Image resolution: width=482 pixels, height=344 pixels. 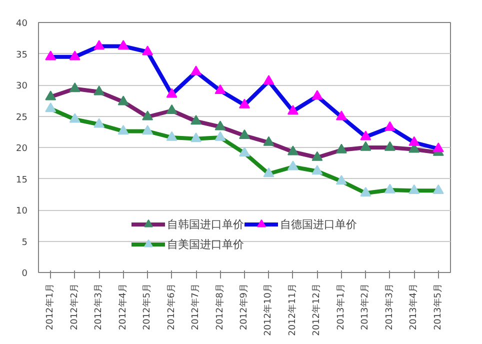 What do you see at coordinates (365, 306) in the screenshot?
I see `x-tick-label: 2013年2月` at bounding box center [365, 306].